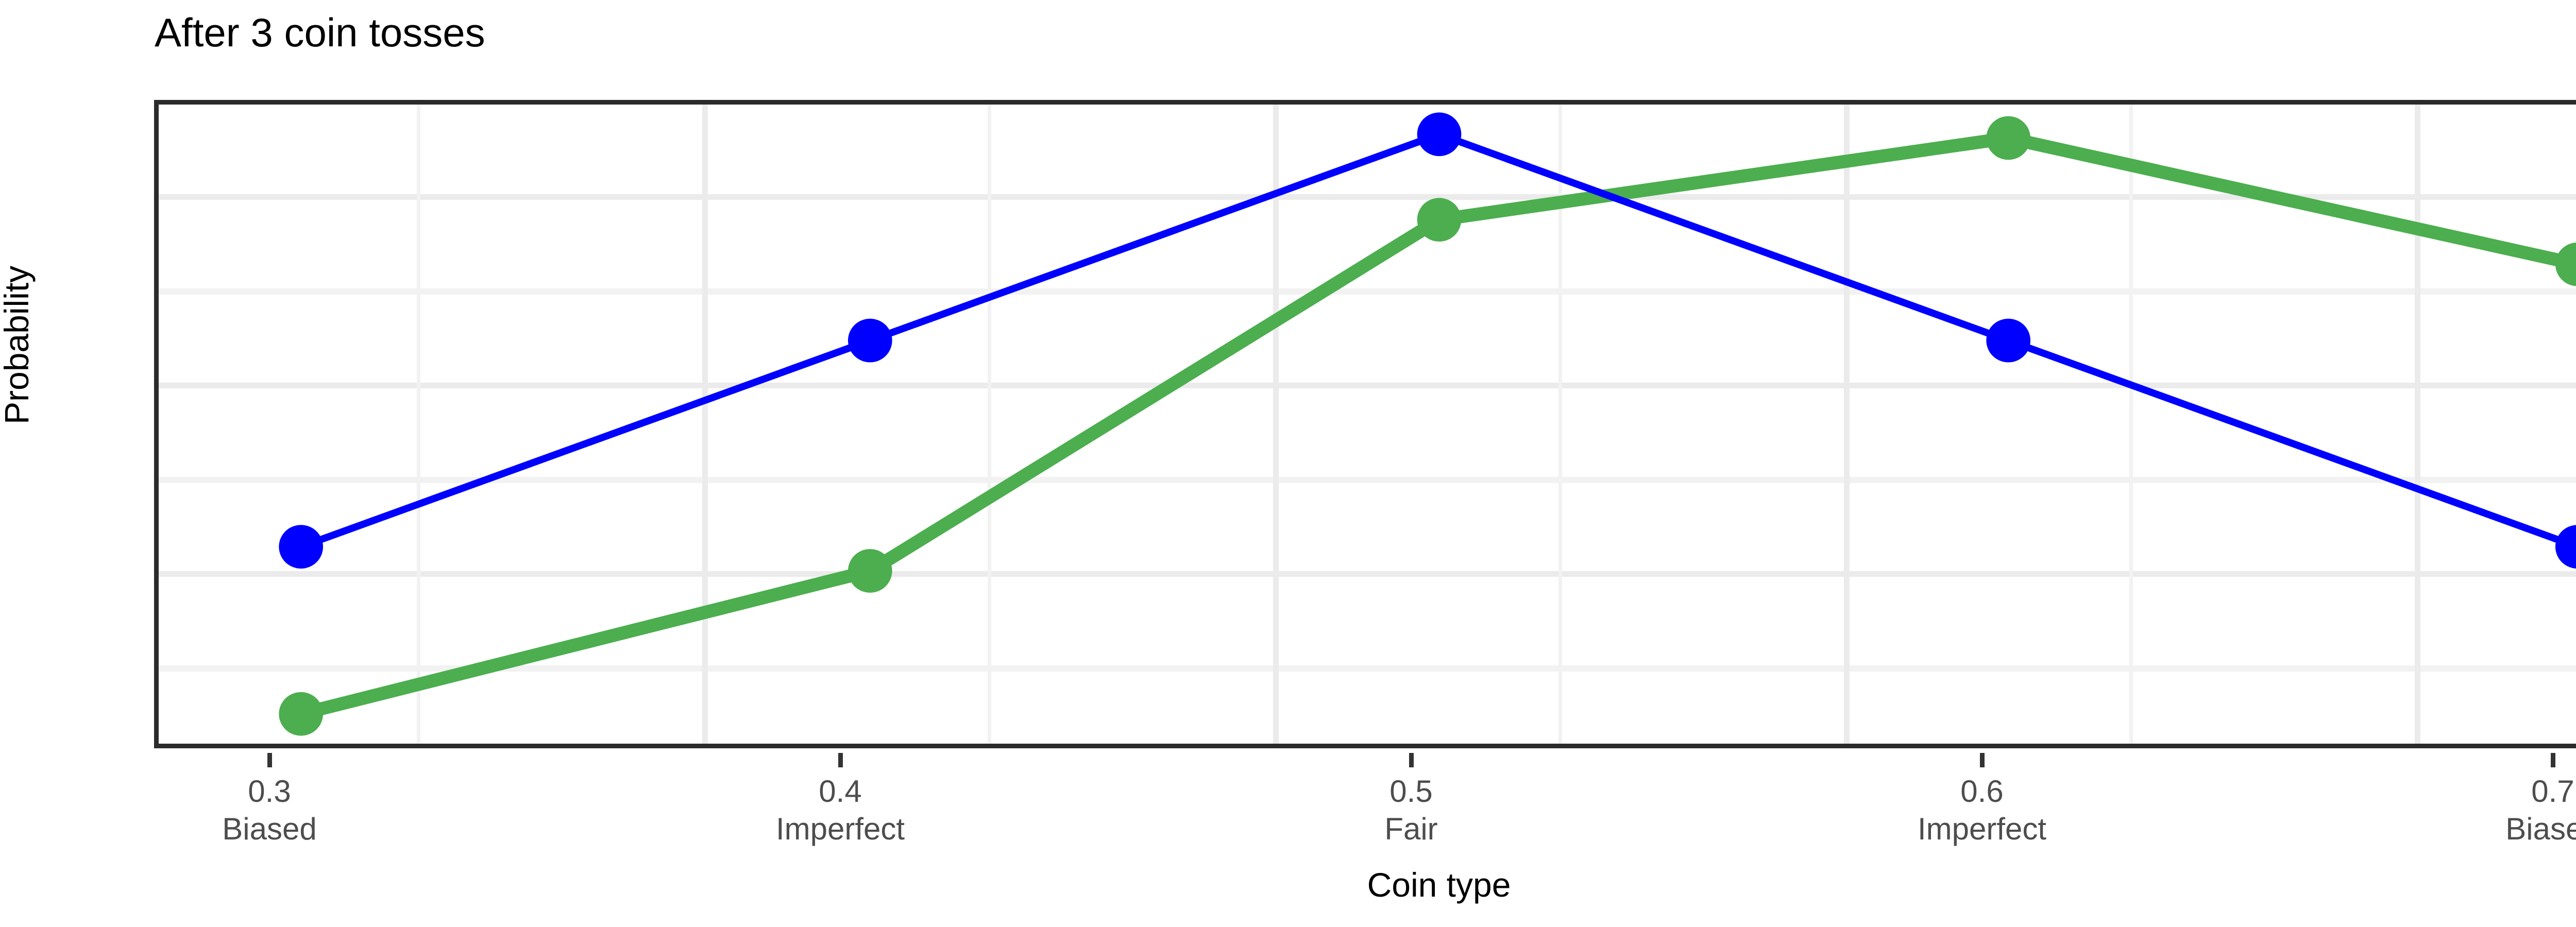 The height and width of the screenshot is (927, 2576). Describe the element at coordinates (2540, 810) in the screenshot. I see `x-tick-label-4: 0.7 Biased` at that location.